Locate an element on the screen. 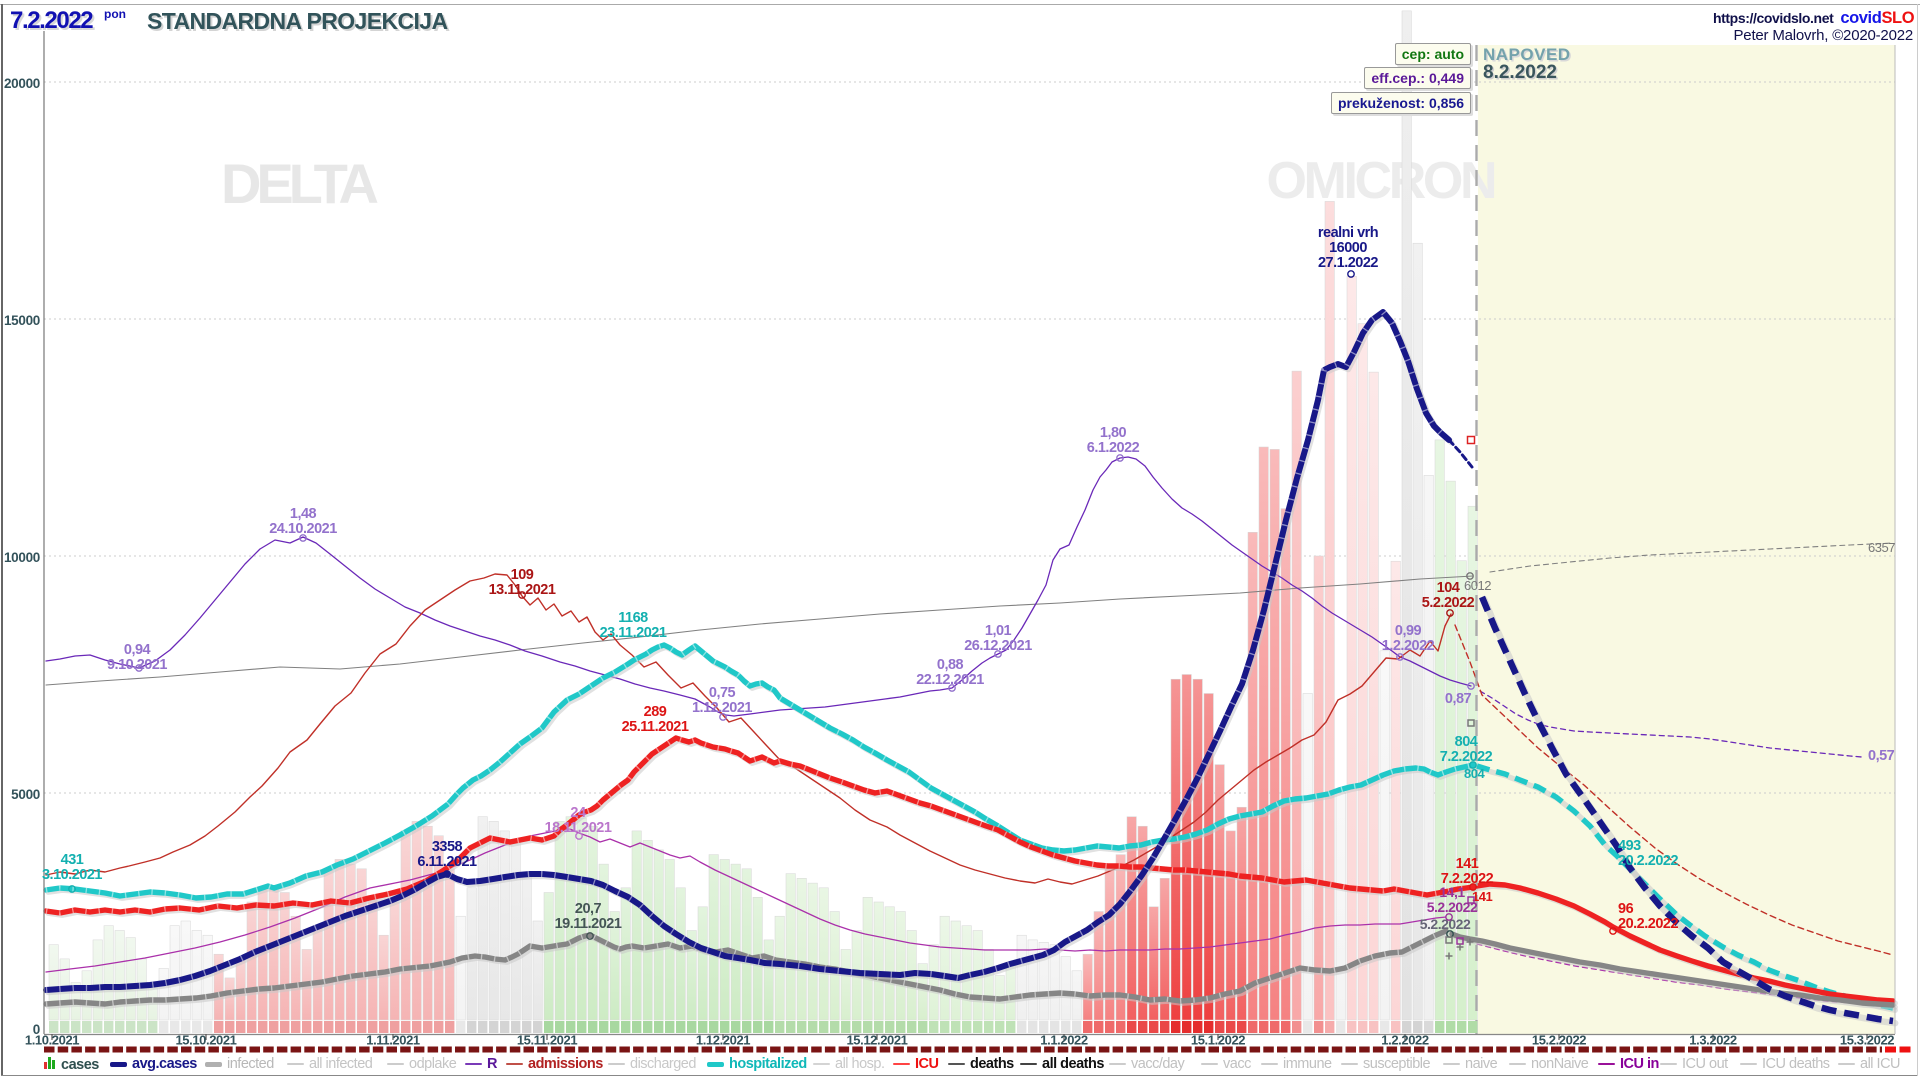  svg-text: 24.10.2021 is located at coordinates (303, 529).